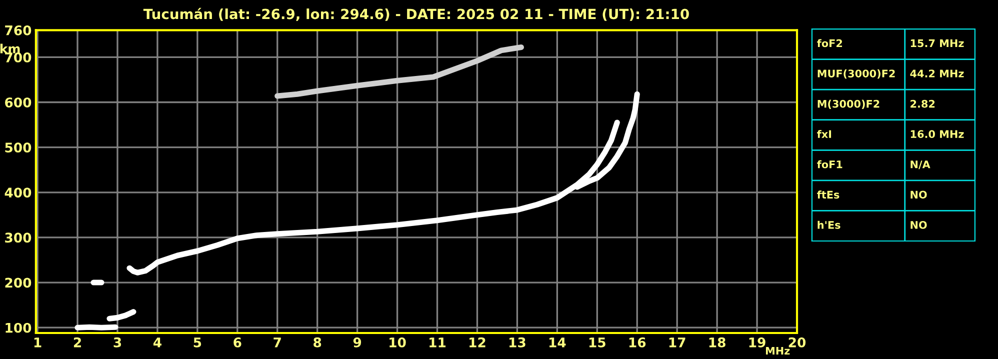 The width and height of the screenshot is (998, 359). Describe the element at coordinates (828, 194) in the screenshot. I see `text: ftEs` at that location.